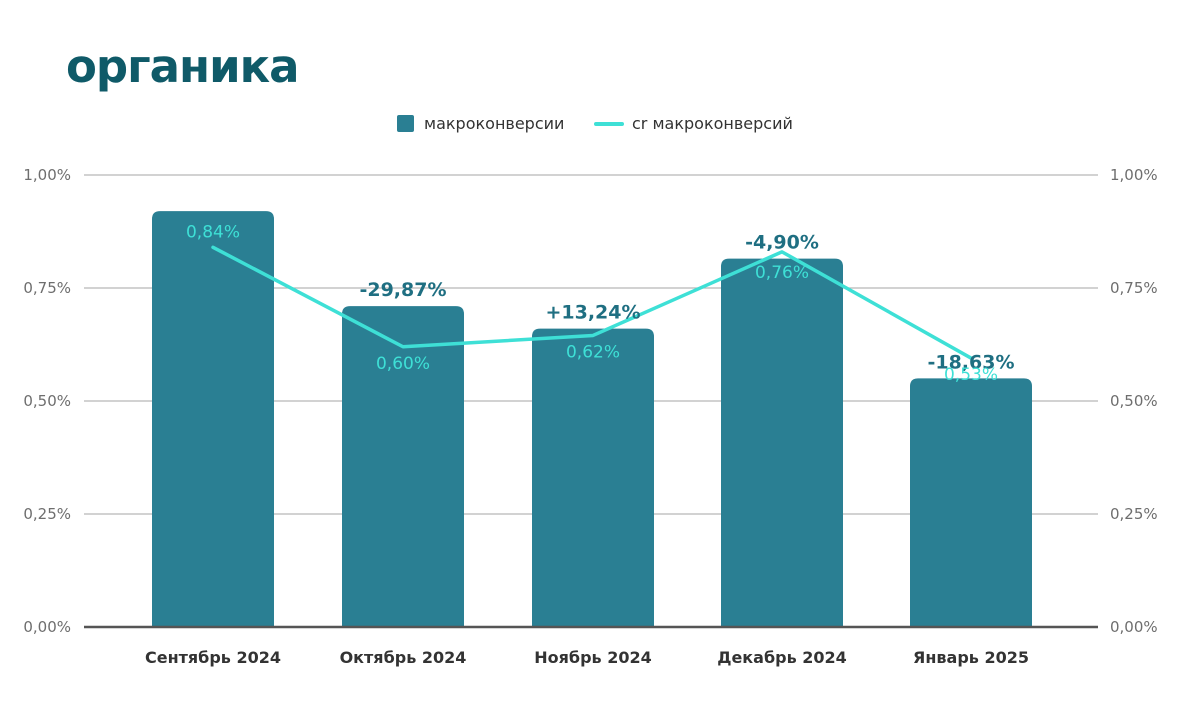 This screenshot has width=1200, height=713. Describe the element at coordinates (47, 288) in the screenshot. I see `y-tick-left: 0,75%` at that location.